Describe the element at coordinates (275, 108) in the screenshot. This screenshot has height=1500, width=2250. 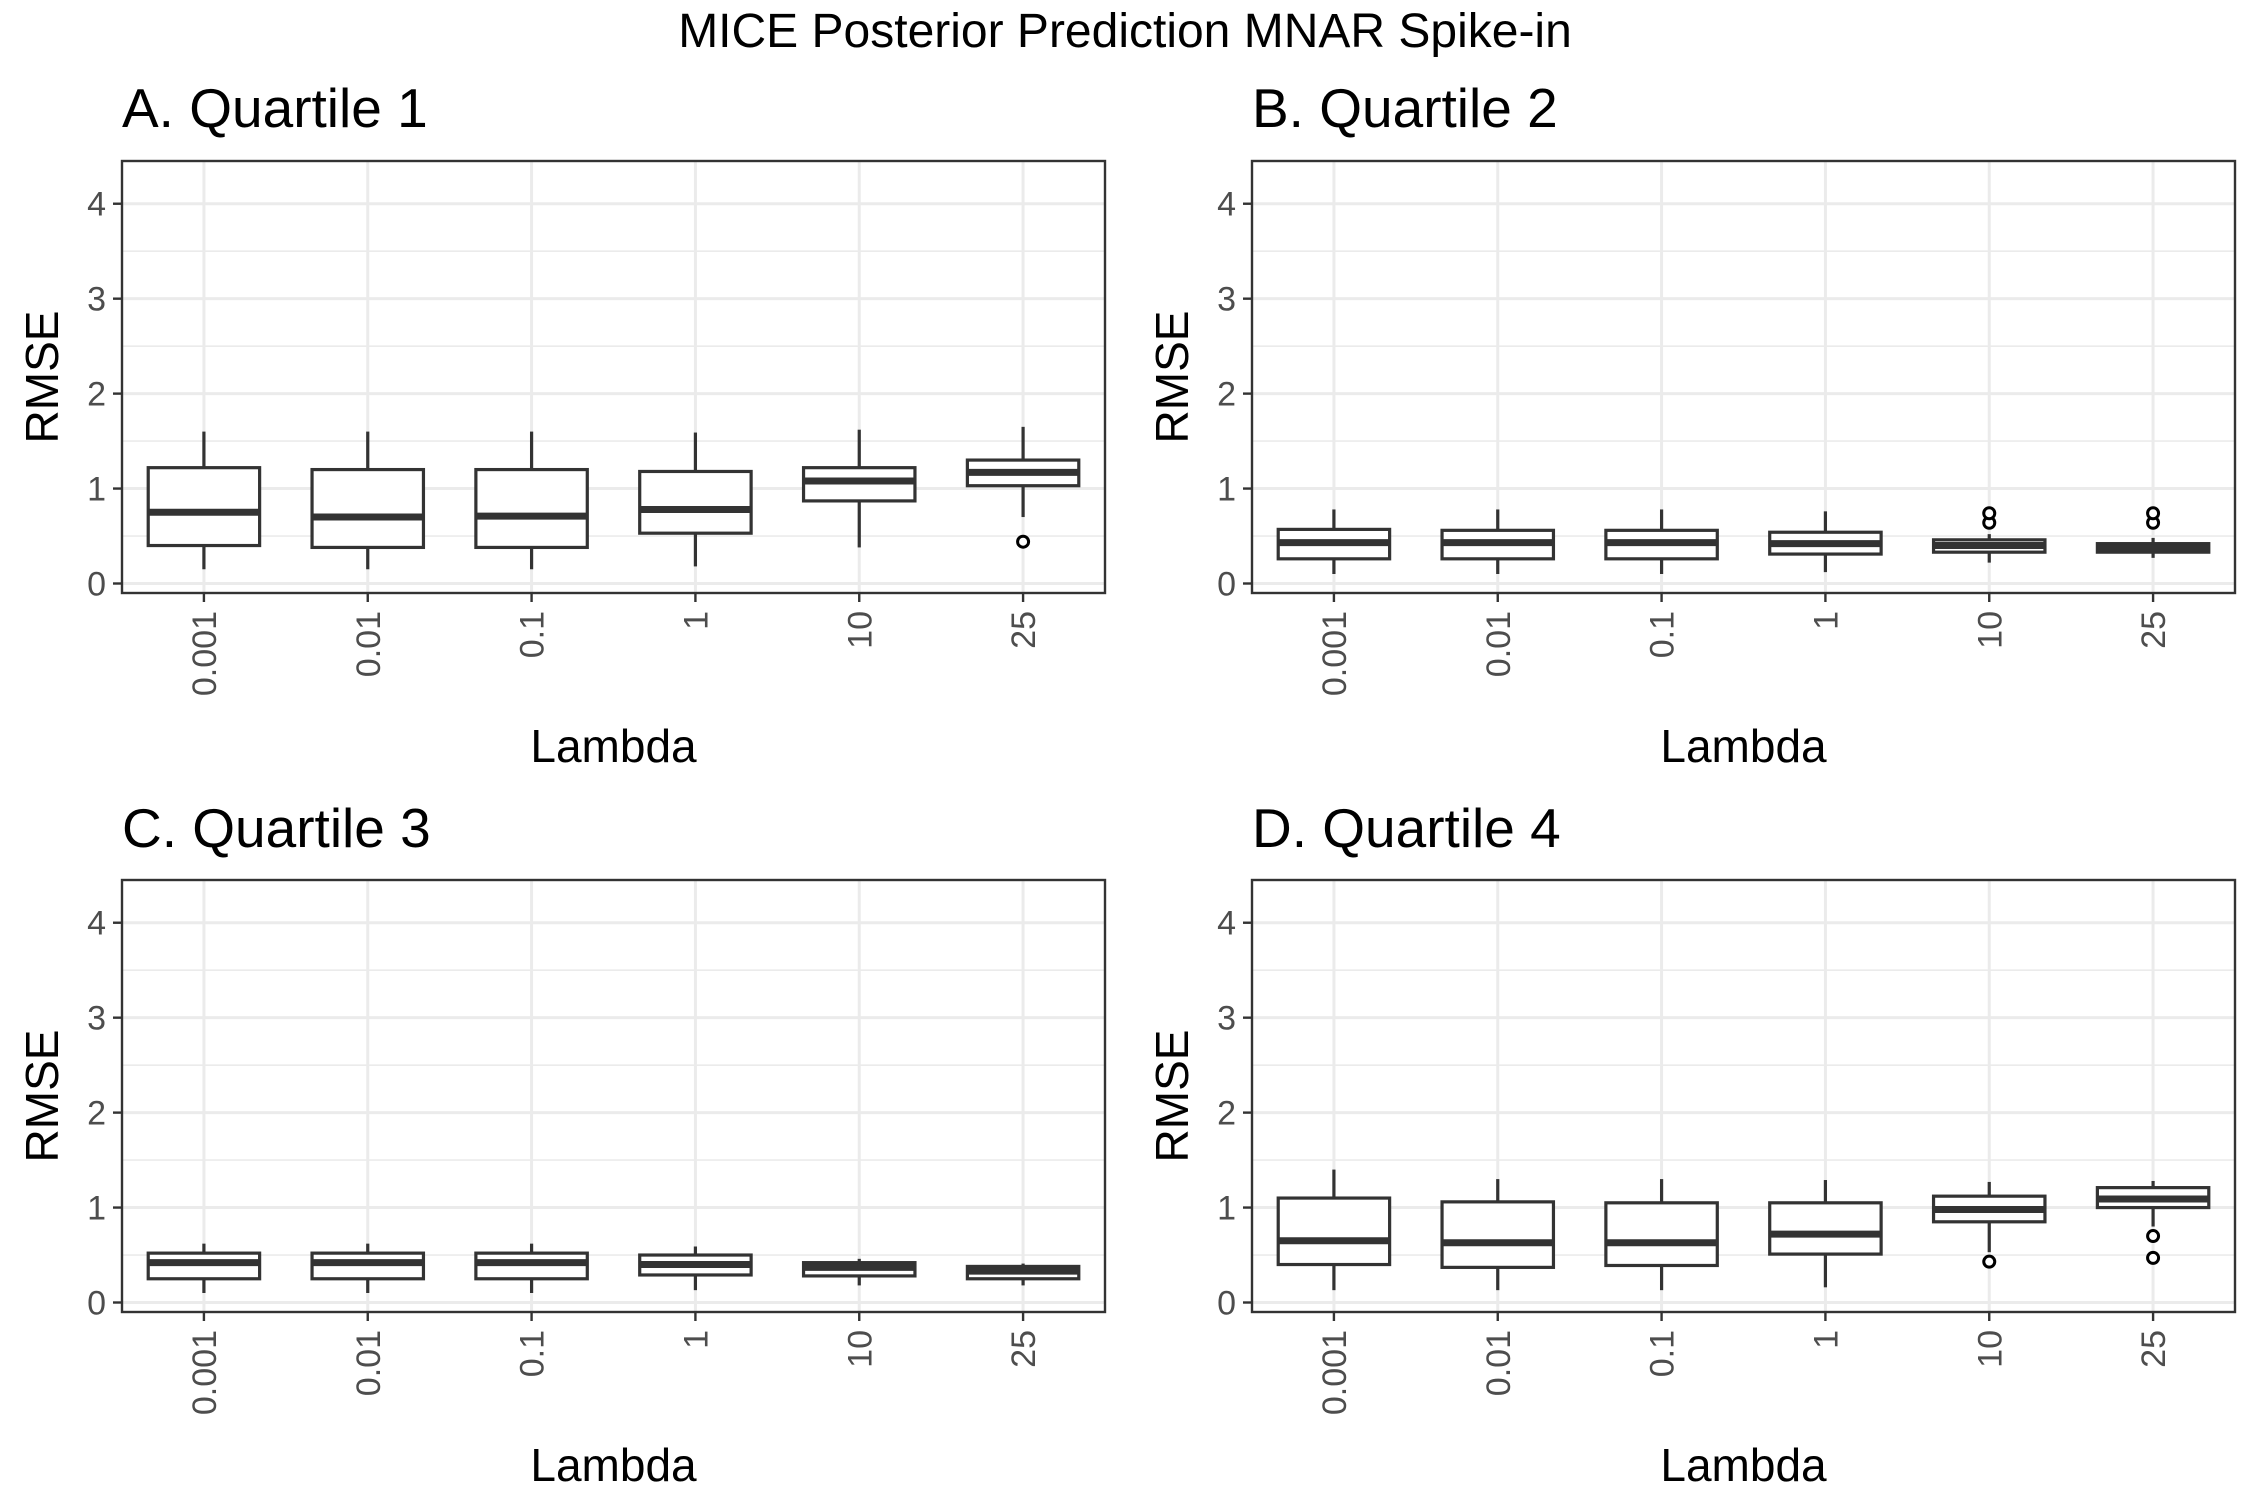
I see `panel-title: A. Quartile 1` at that location.